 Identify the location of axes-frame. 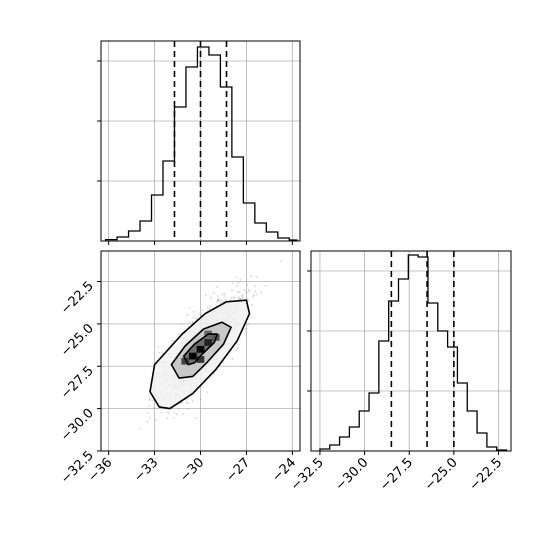
(411, 351).